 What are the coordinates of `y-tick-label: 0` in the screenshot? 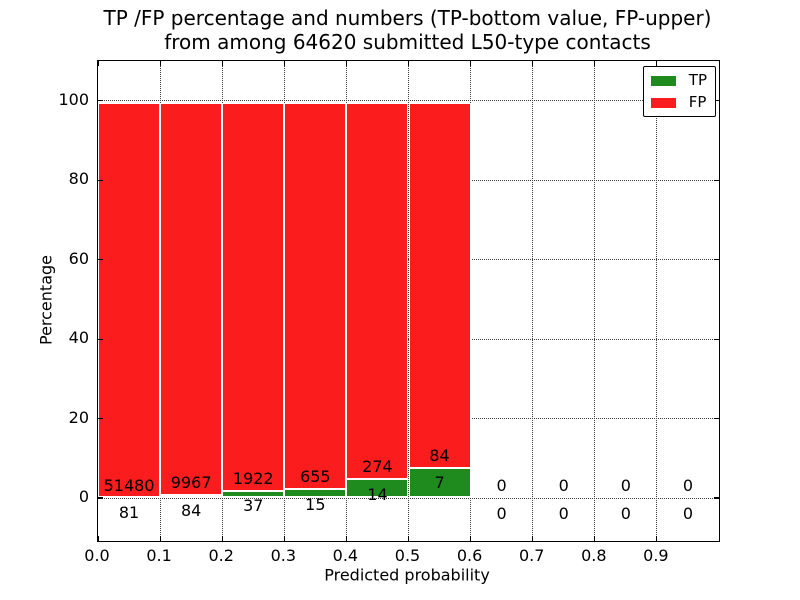 It's located at (83, 497).